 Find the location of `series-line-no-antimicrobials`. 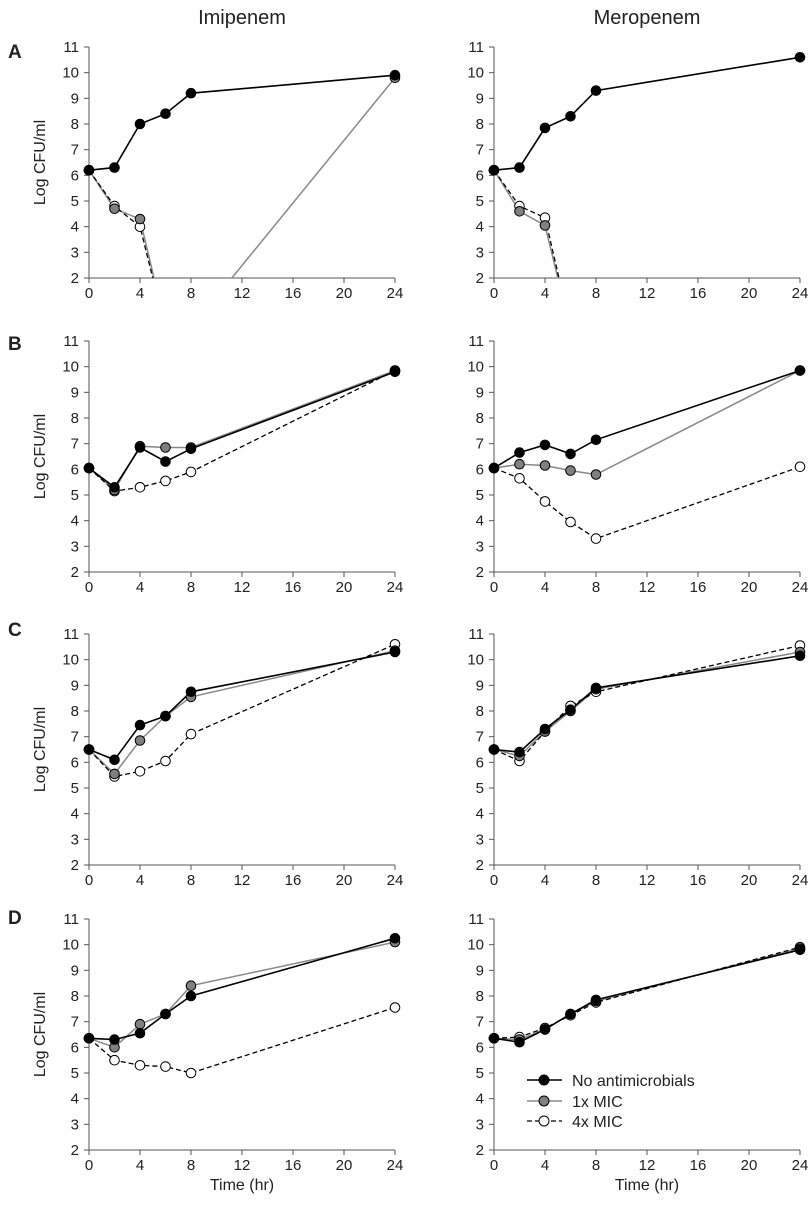

series-line-no-antimicrobials is located at coordinates (242, 430).